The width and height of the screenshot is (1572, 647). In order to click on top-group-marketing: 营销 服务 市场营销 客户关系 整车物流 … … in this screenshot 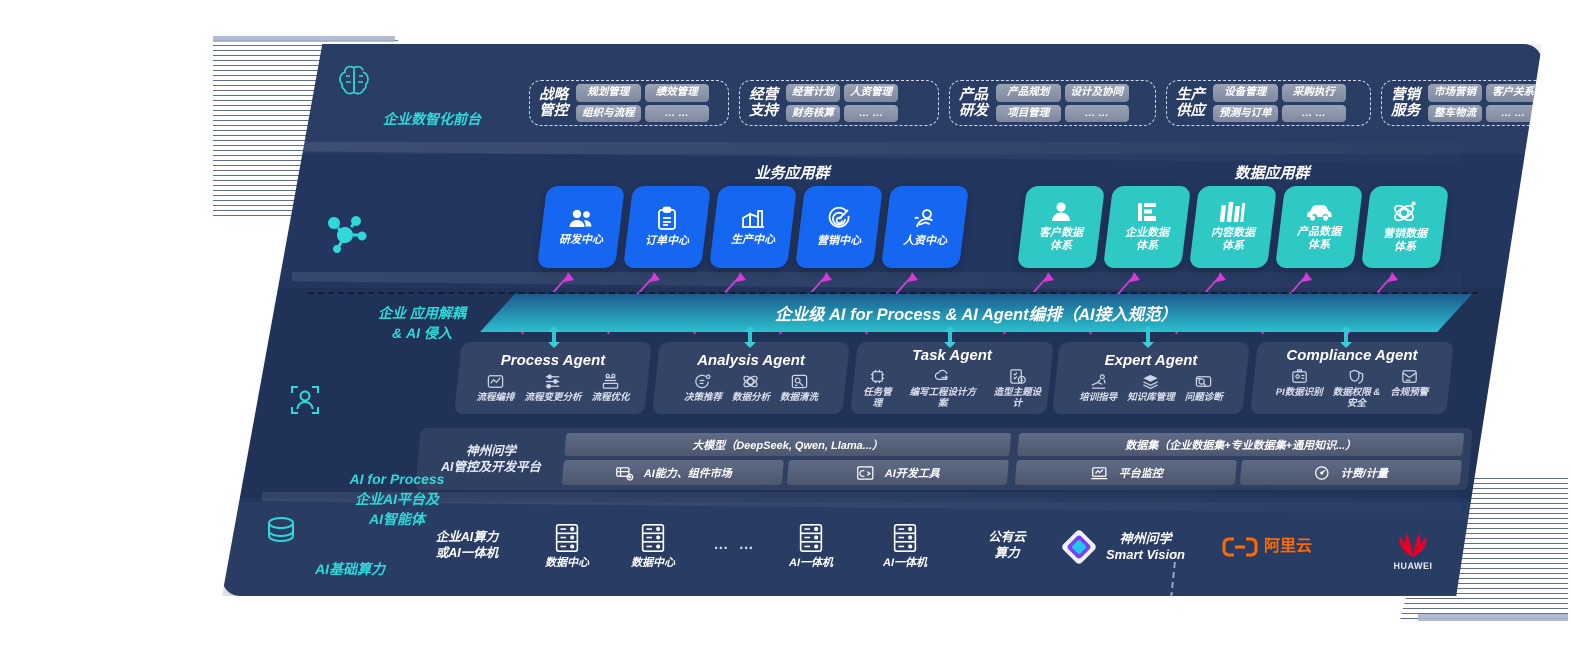, I will do `click(1461, 103)`.